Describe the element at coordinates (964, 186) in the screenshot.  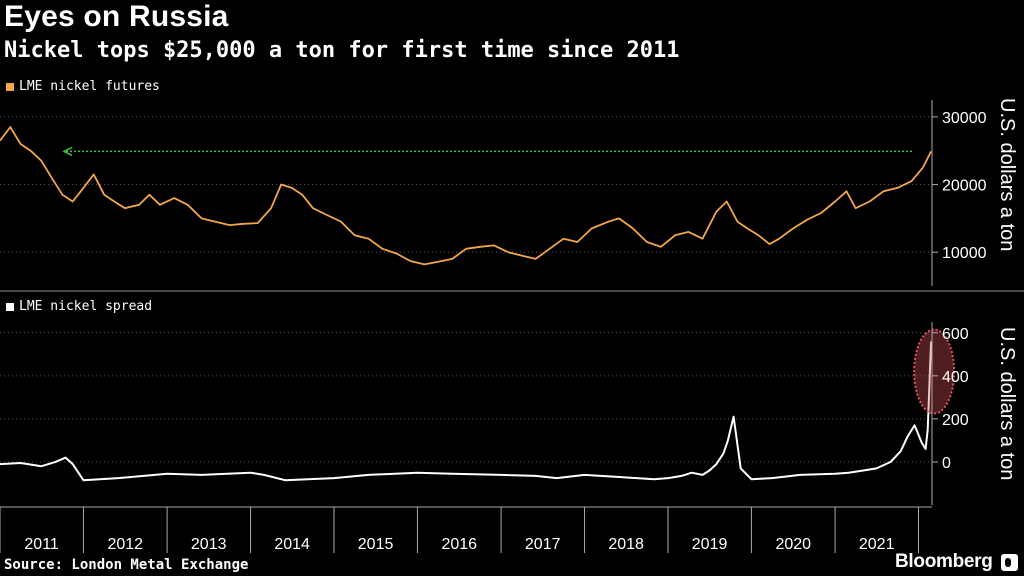
I see `y-tick-label: 20000` at that location.